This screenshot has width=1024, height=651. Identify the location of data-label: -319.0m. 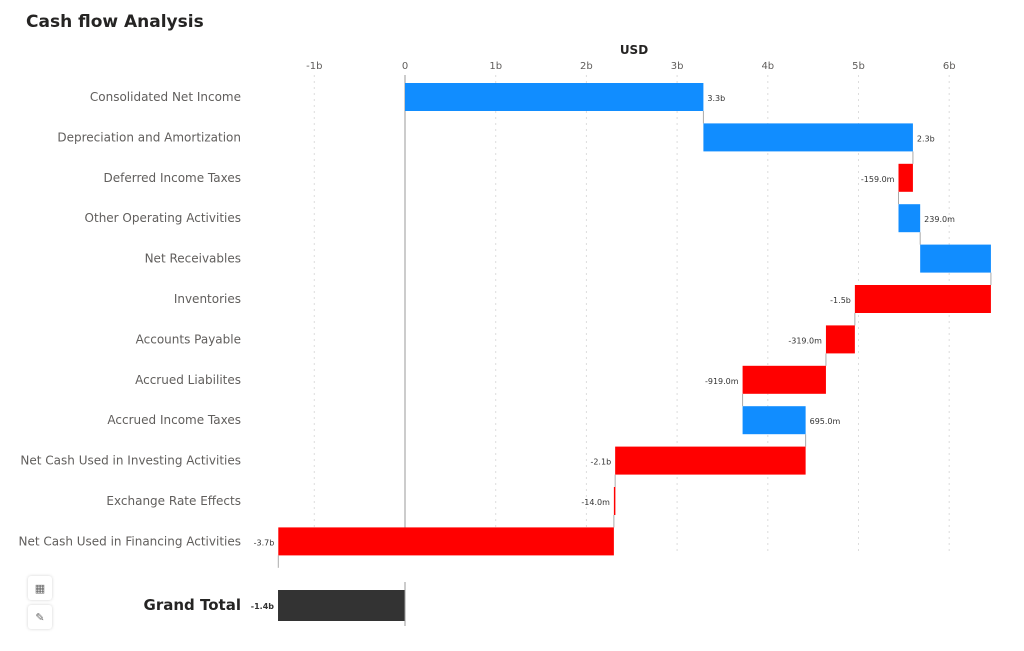
(805, 340).